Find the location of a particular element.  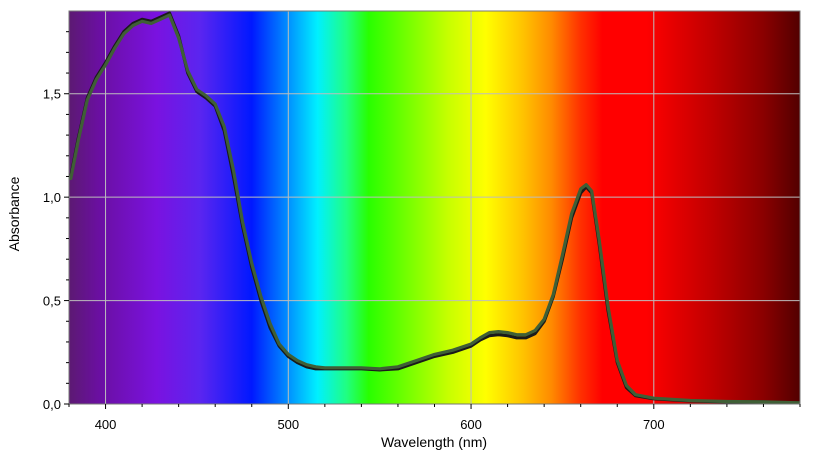

y-tick-label: 1,5 is located at coordinates (52, 94).